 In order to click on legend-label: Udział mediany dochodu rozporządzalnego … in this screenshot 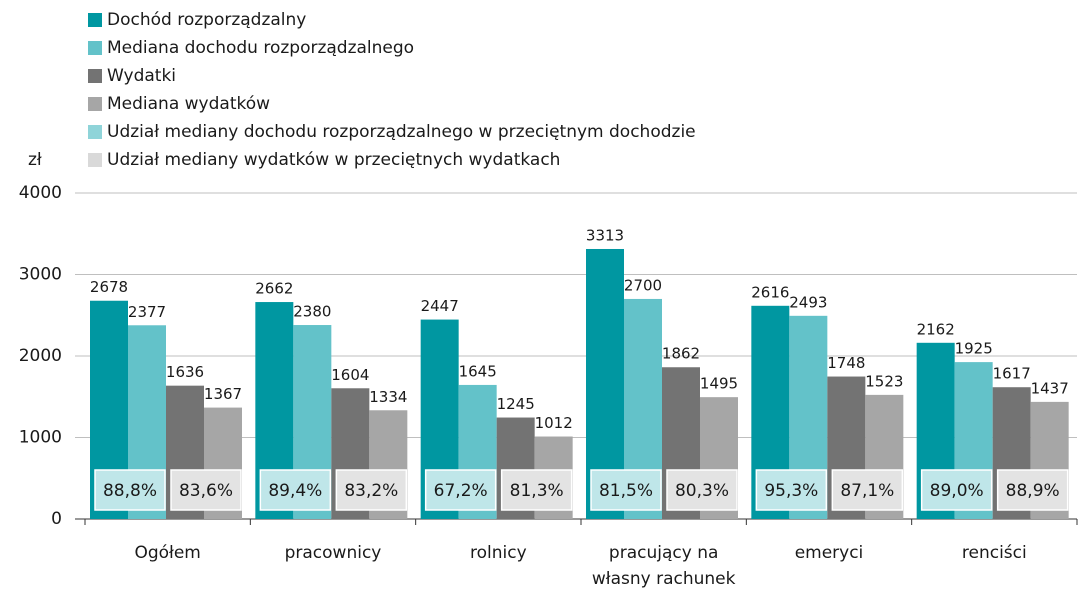, I will do `click(401, 132)`.